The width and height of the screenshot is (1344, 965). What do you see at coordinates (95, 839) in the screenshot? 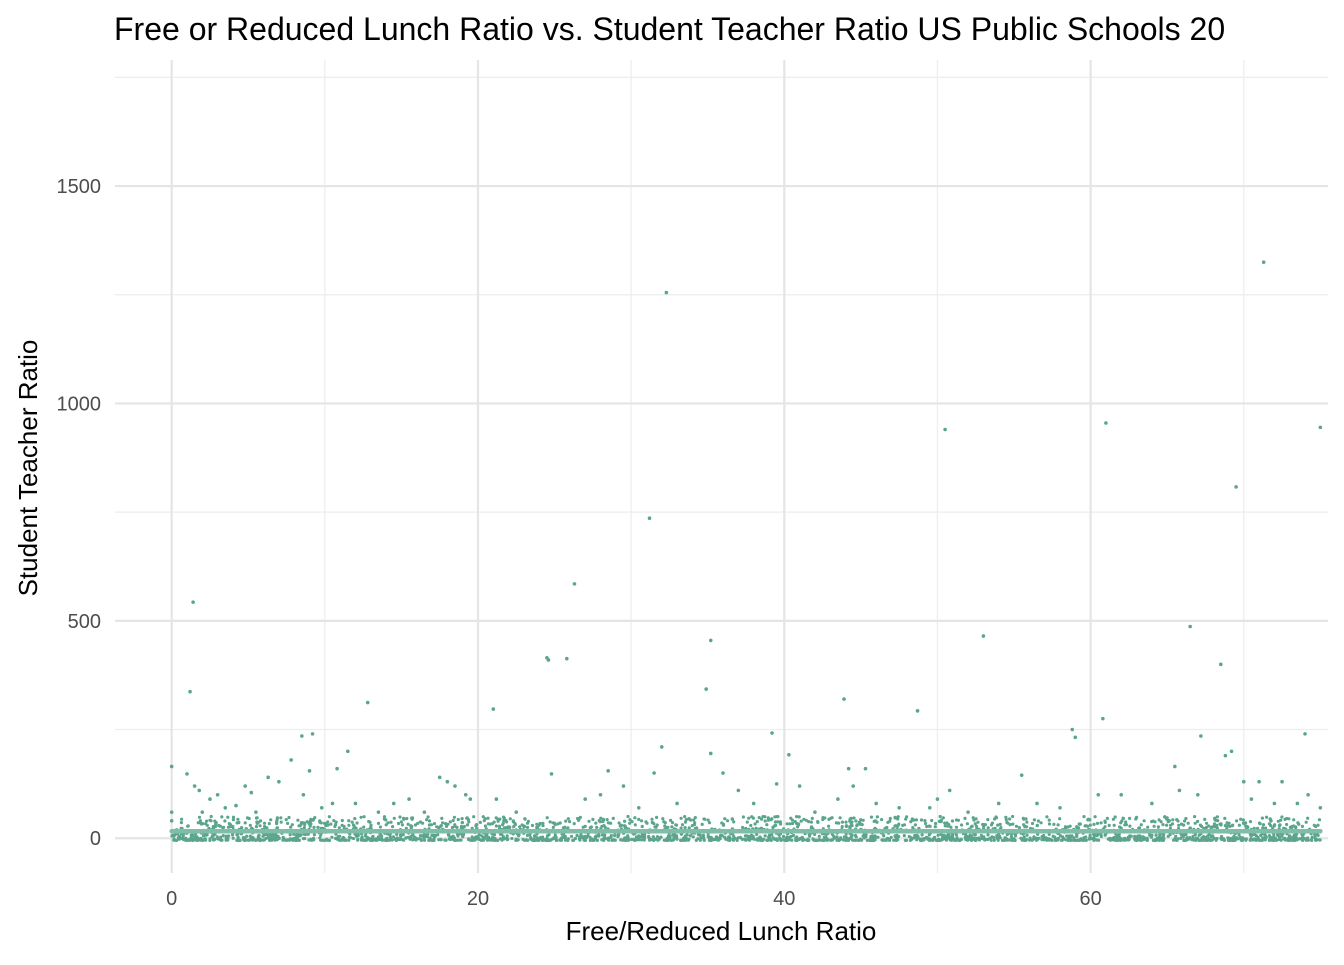
I see `y-tick-label: 0` at bounding box center [95, 839].